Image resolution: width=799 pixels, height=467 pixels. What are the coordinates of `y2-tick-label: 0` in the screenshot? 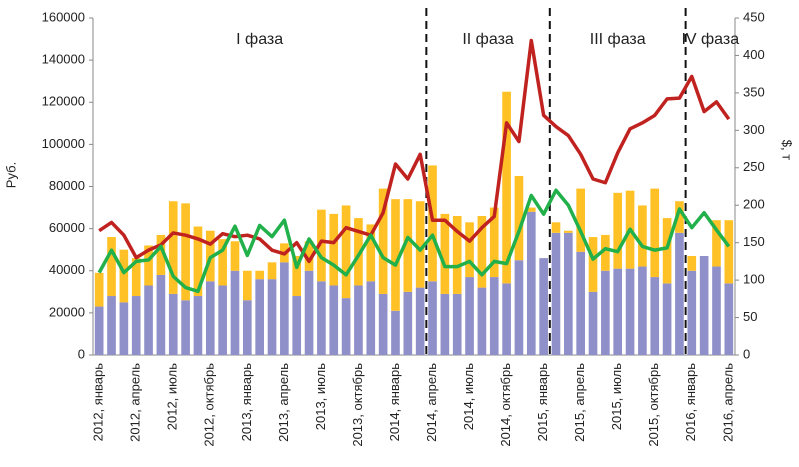 It's located at (746, 353).